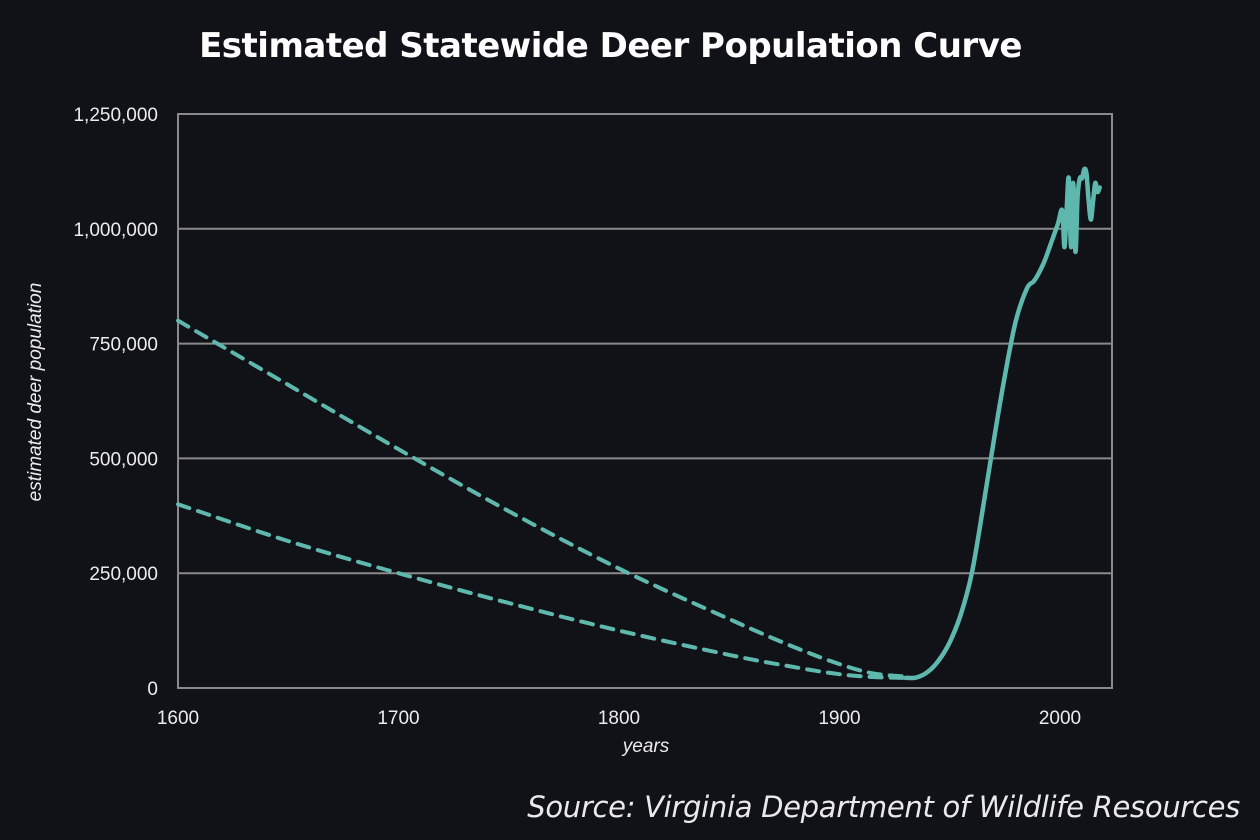  Describe the element at coordinates (398, 718) in the screenshot. I see `x-tick-label: 1700` at that location.